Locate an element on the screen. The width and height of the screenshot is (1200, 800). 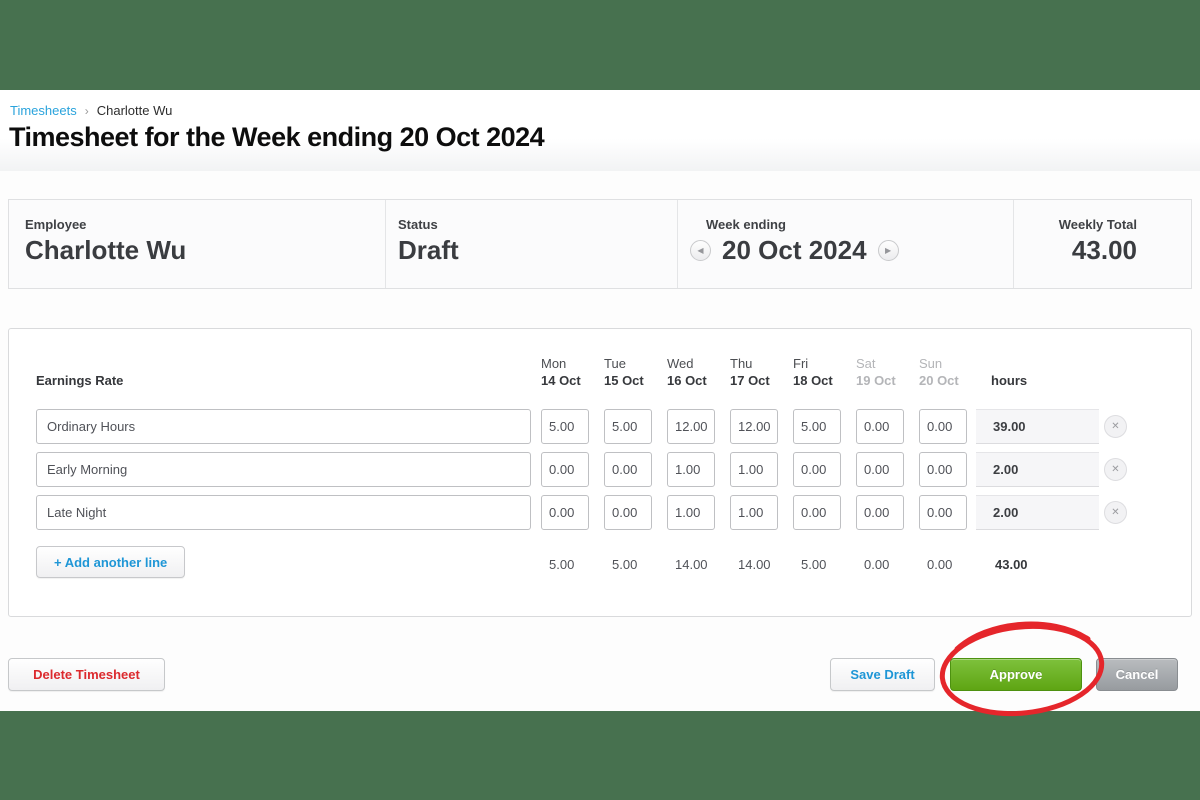
save-draft-button: Save Draft is located at coordinates (882, 674).